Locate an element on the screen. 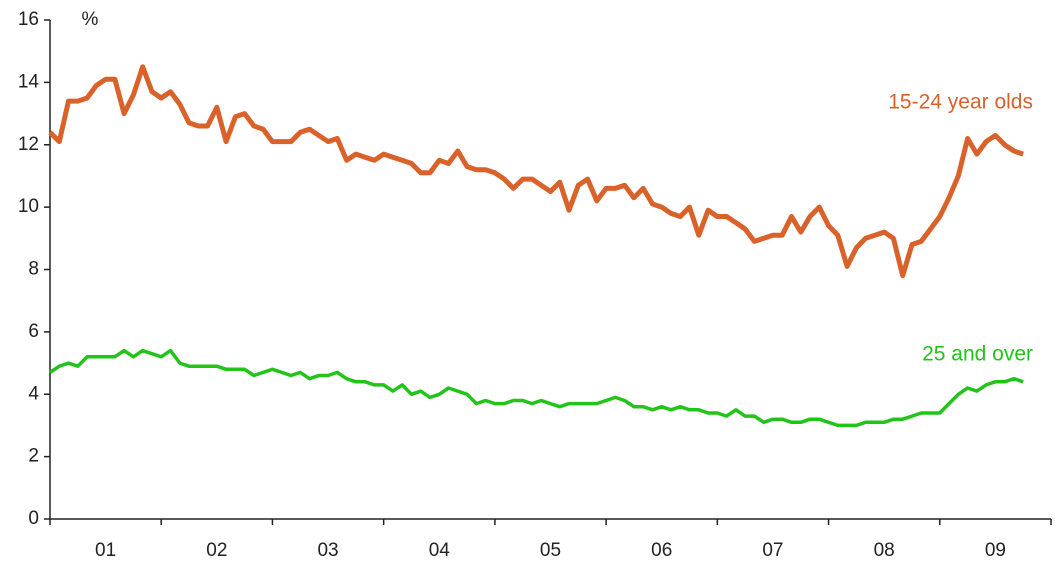 This screenshot has width=1055, height=563. y-tick-label: 16 is located at coordinates (28, 19).